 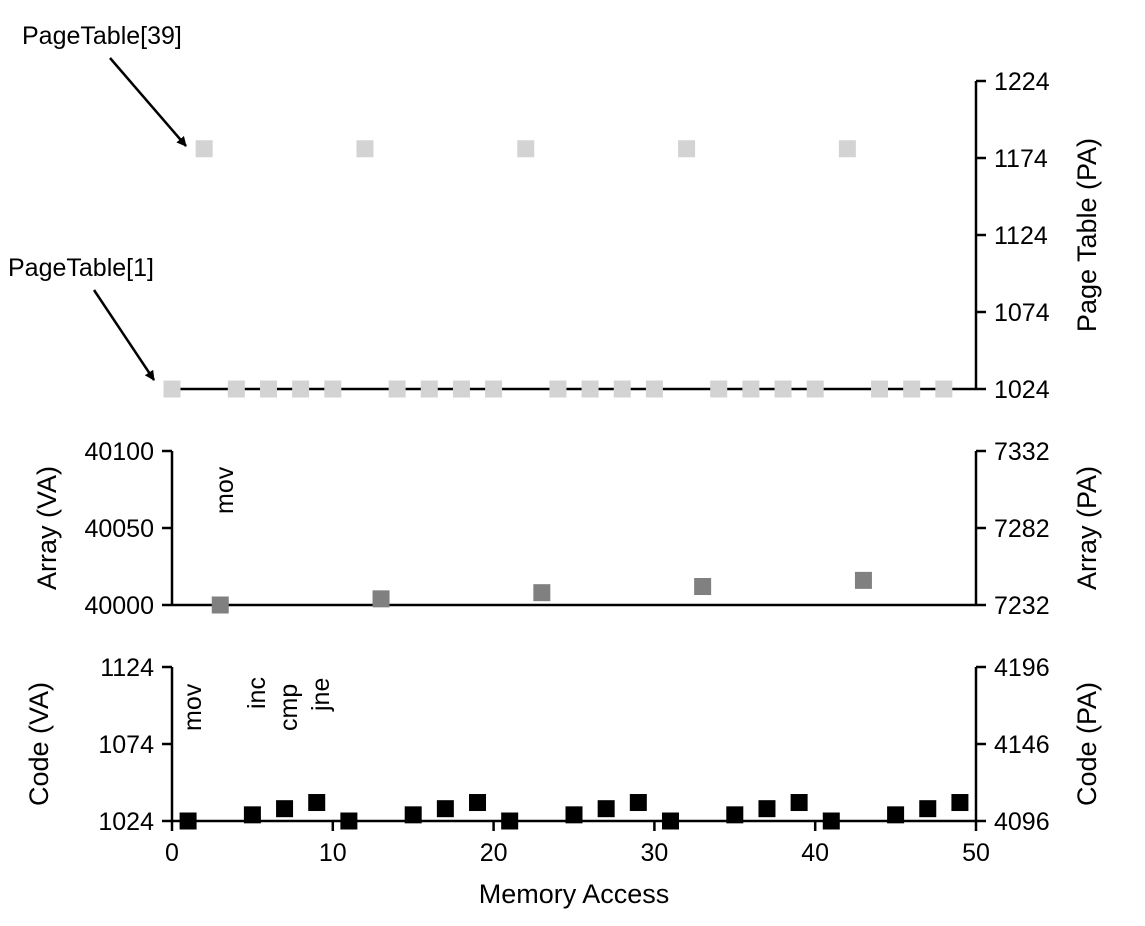 What do you see at coordinates (172, 853) in the screenshot?
I see `x-tick-label: 0` at bounding box center [172, 853].